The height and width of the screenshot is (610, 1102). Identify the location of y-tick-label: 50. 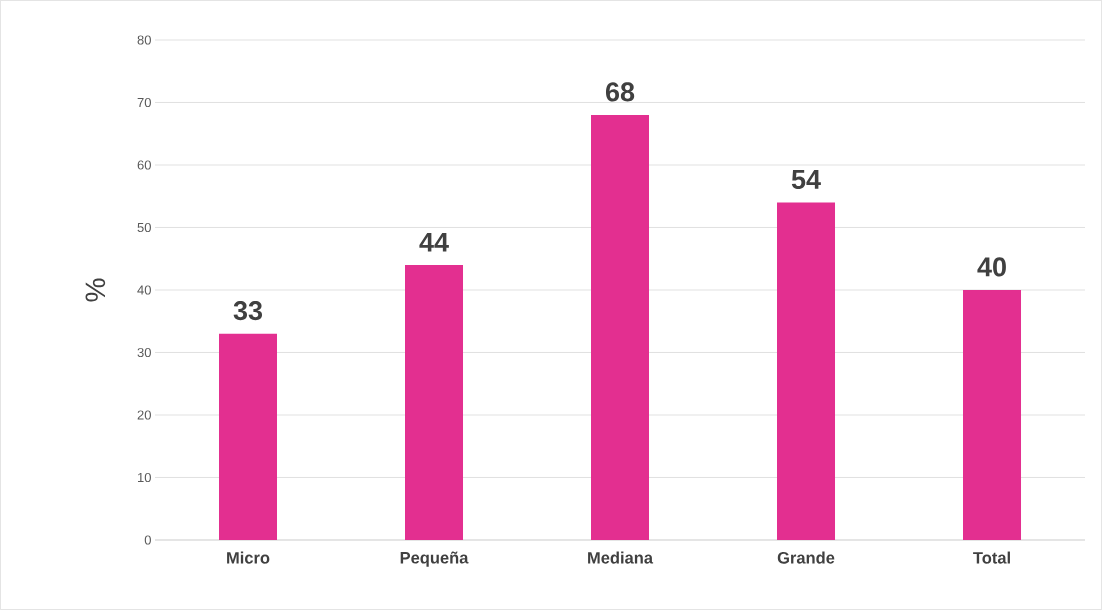
(144, 227).